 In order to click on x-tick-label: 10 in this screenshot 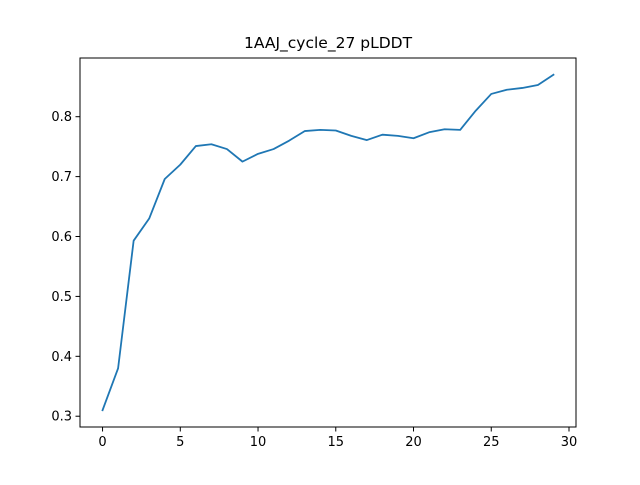, I will do `click(258, 442)`.